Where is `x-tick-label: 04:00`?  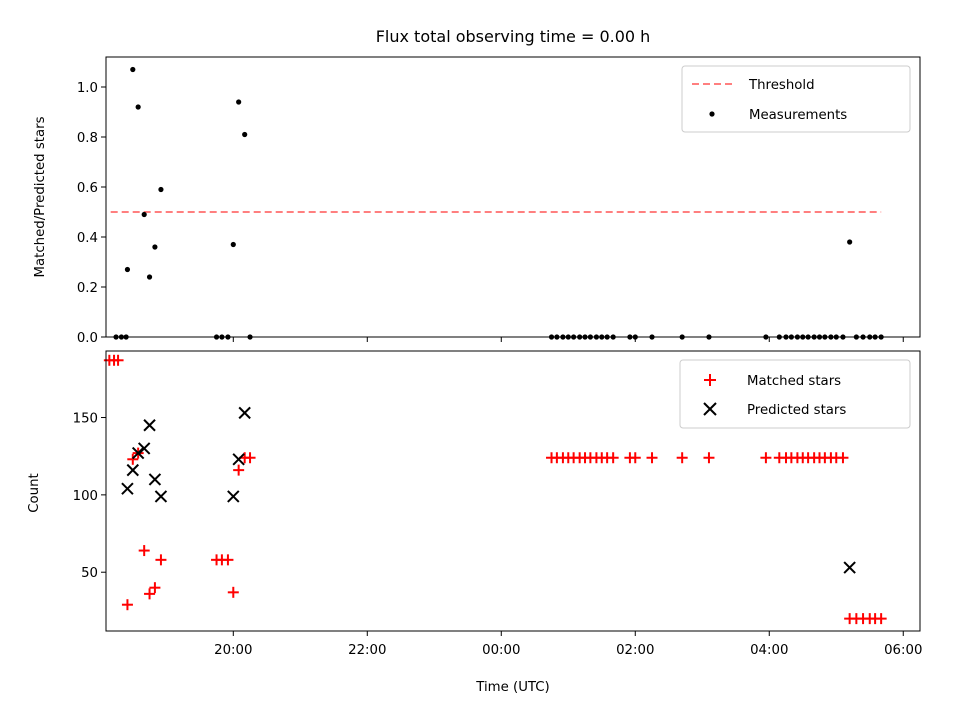
x-tick-label: 04:00 is located at coordinates (769, 650).